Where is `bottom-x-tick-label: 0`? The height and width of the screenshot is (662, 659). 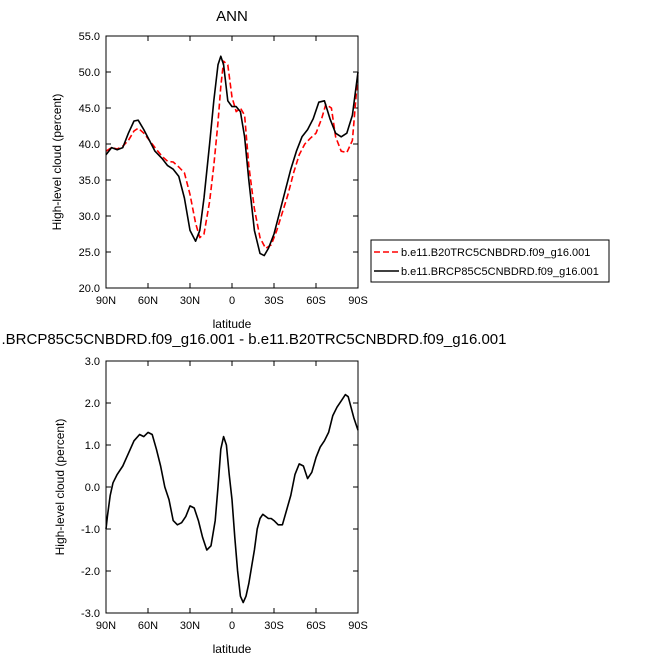
bottom-x-tick-label: 0 is located at coordinates (232, 626).